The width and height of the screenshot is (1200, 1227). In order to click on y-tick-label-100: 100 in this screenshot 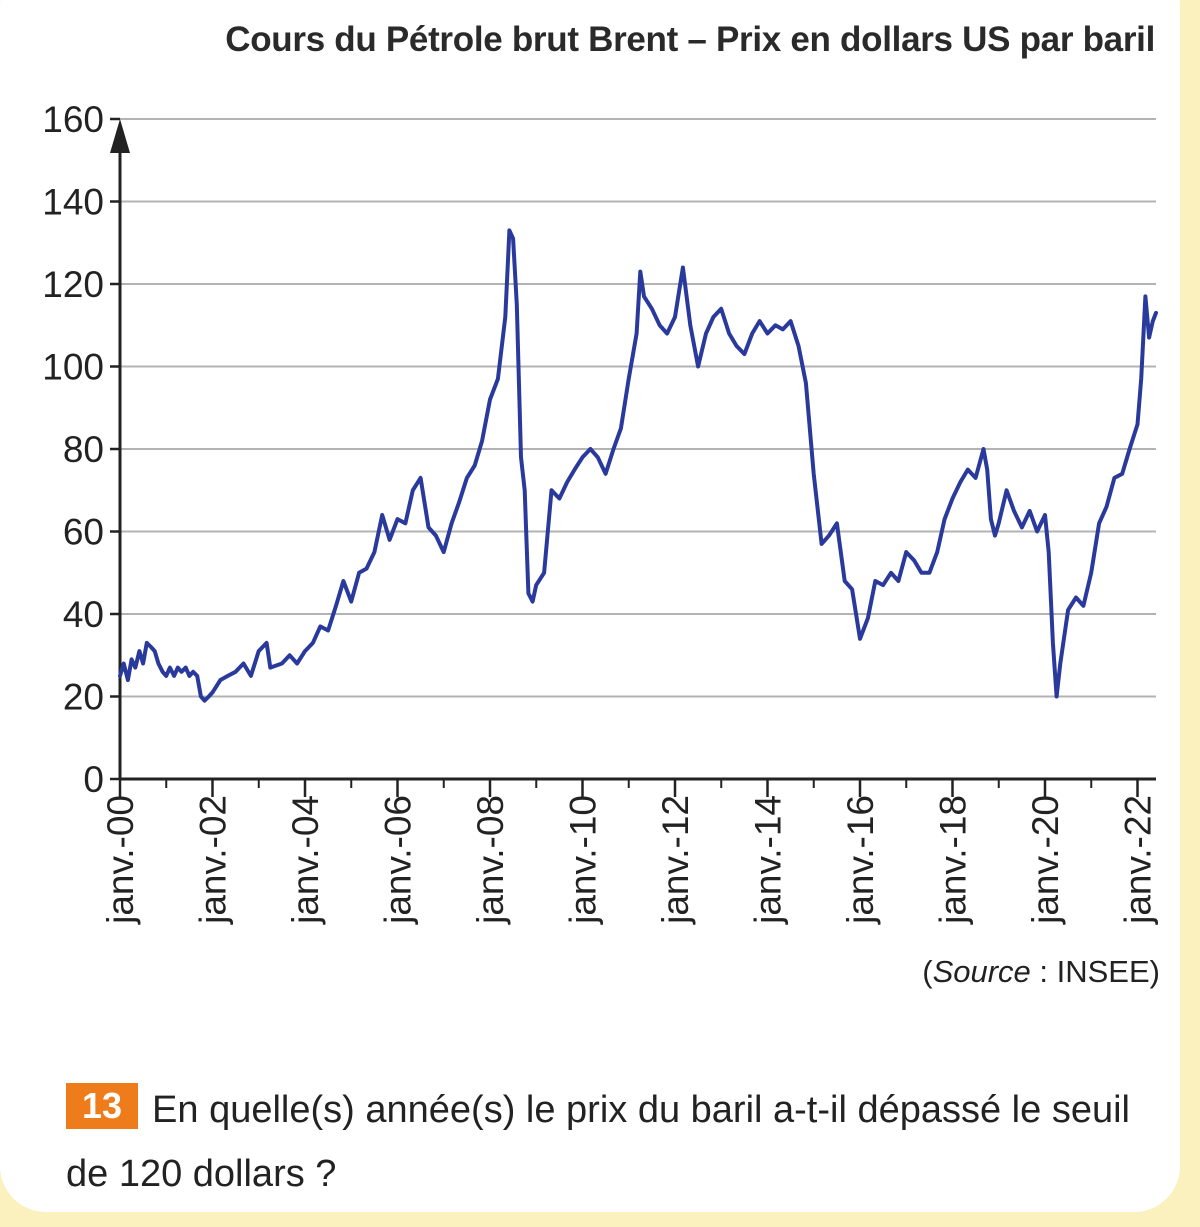, I will do `click(73, 367)`.